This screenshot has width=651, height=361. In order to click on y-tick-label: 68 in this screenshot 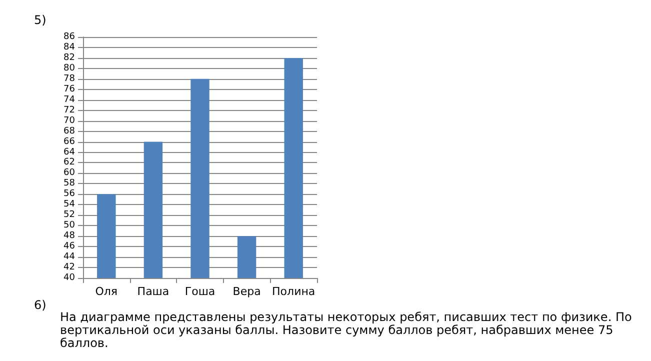, I will do `click(70, 131)`.